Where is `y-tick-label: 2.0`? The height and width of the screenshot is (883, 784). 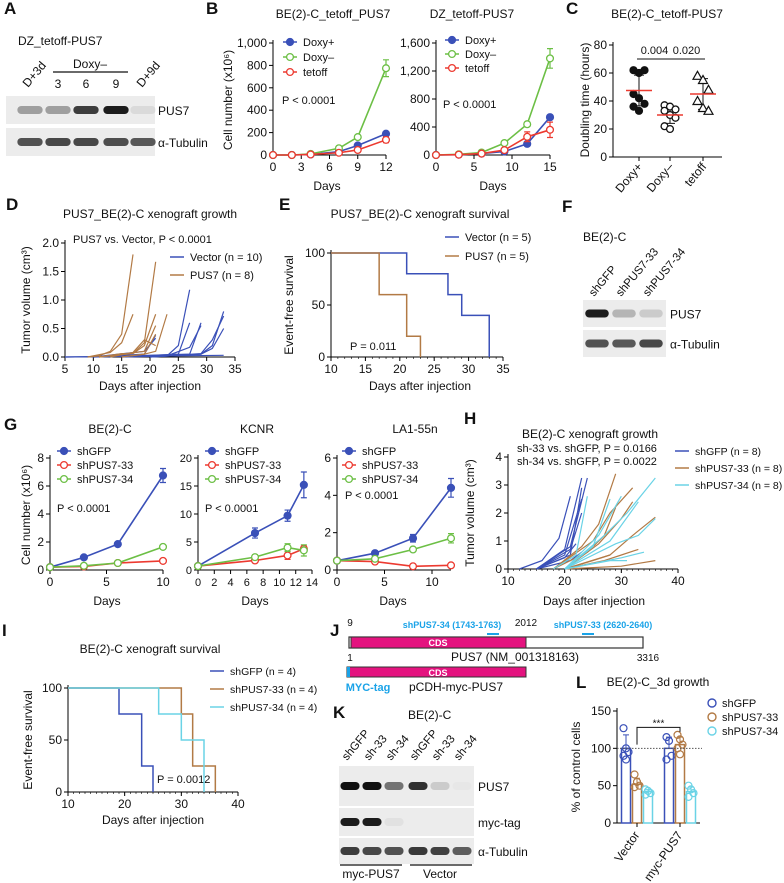 y-tick-label: 2.0 is located at coordinates (50, 243).